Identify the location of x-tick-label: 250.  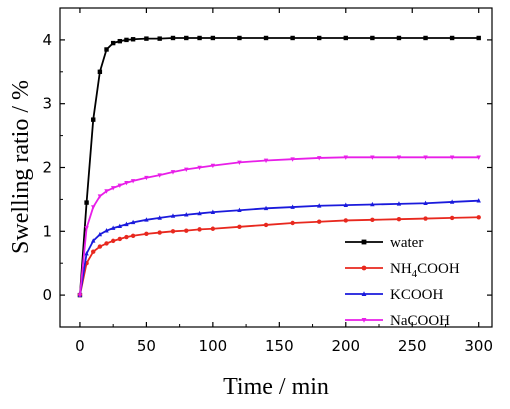
(412, 346).